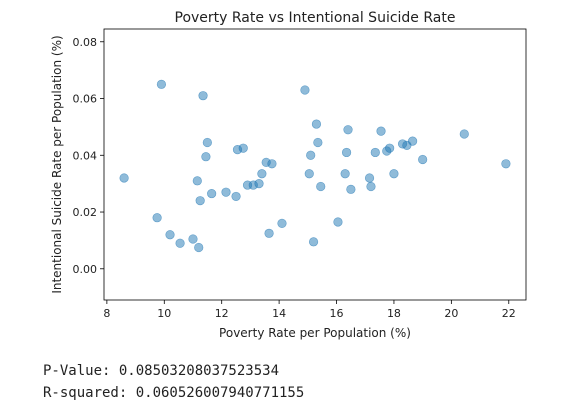 The height and width of the screenshot is (418, 568). What do you see at coordinates (315, 333) in the screenshot?
I see `x-axis-label: Poverty Rate per Population (%)` at bounding box center [315, 333].